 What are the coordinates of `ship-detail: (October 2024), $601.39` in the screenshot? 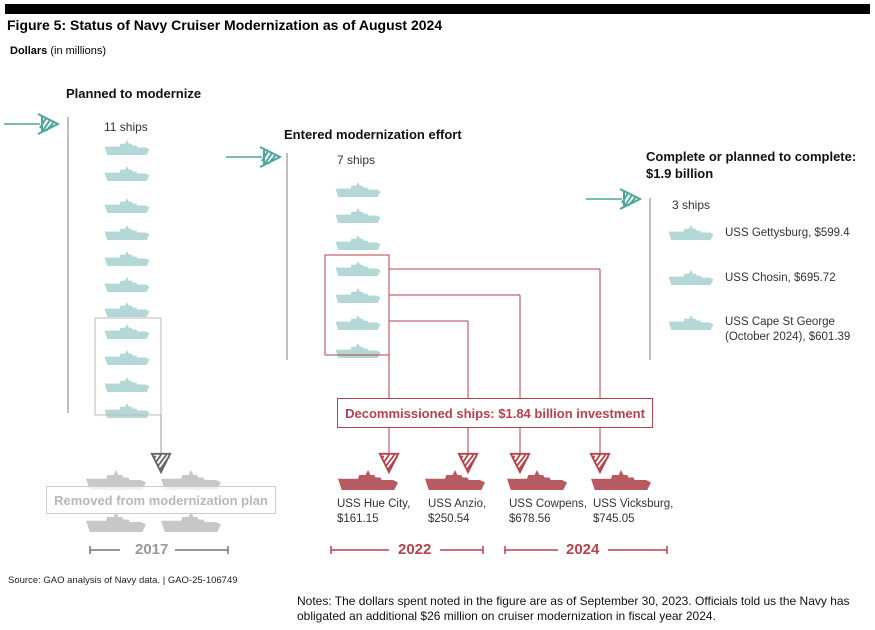 It's located at (788, 337).